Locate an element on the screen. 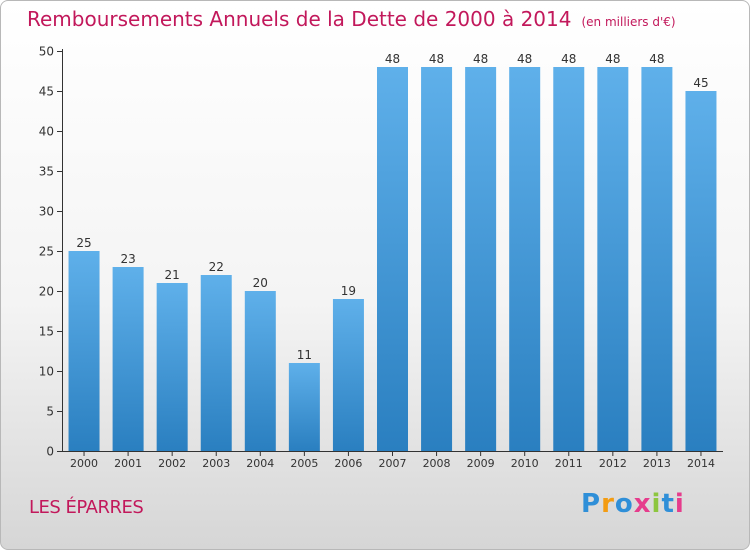 The width and height of the screenshot is (750, 550). x-tick-label: 2011 is located at coordinates (569, 463).